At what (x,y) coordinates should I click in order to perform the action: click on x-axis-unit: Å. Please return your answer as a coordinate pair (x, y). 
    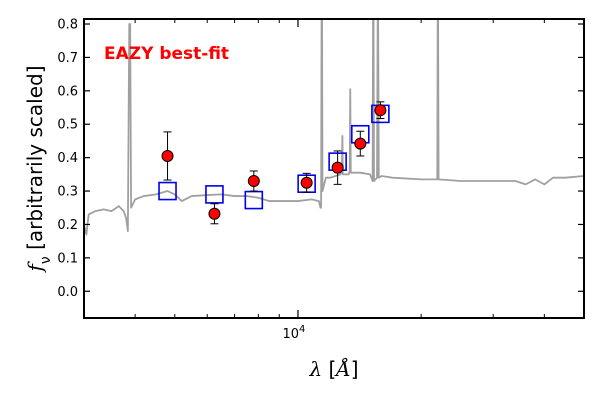
    Looking at the image, I should click on (342, 368).